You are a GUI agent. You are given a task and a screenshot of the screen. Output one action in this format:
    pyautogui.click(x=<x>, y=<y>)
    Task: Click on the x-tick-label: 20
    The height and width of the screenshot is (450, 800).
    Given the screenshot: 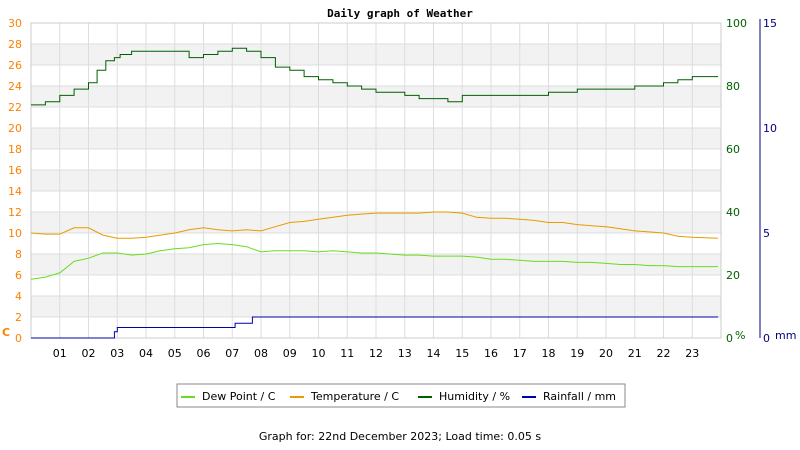 What is the action you would take?
    pyautogui.click(x=606, y=353)
    